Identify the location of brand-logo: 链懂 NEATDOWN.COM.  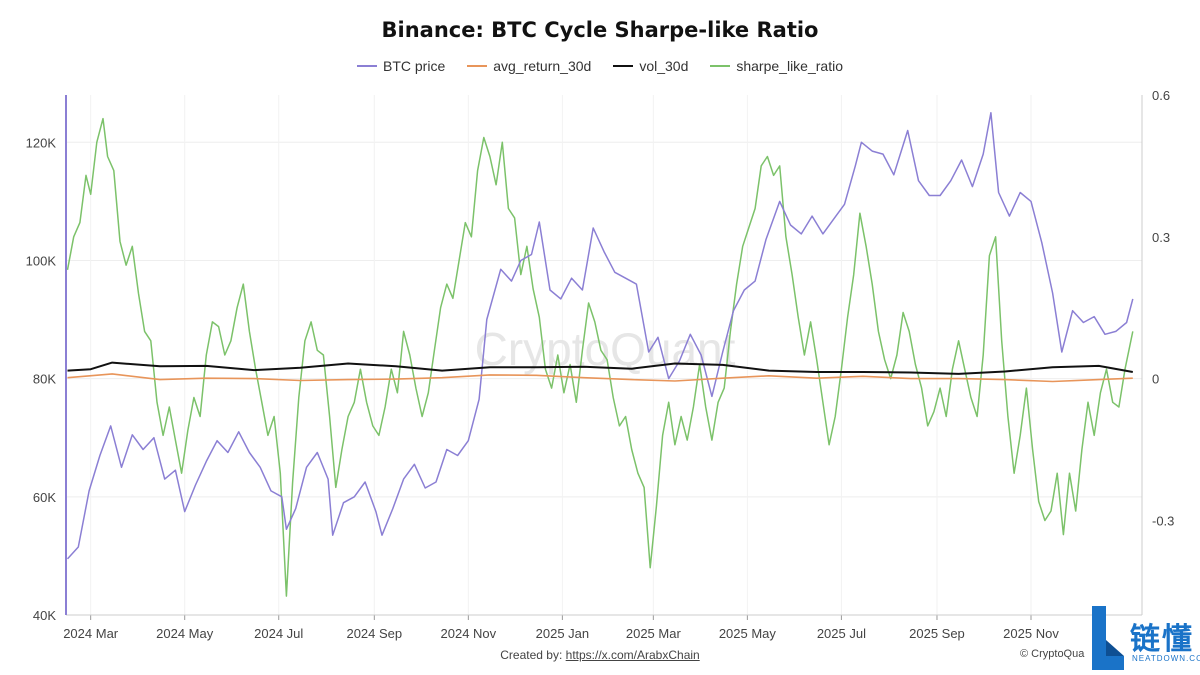
(1145, 639).